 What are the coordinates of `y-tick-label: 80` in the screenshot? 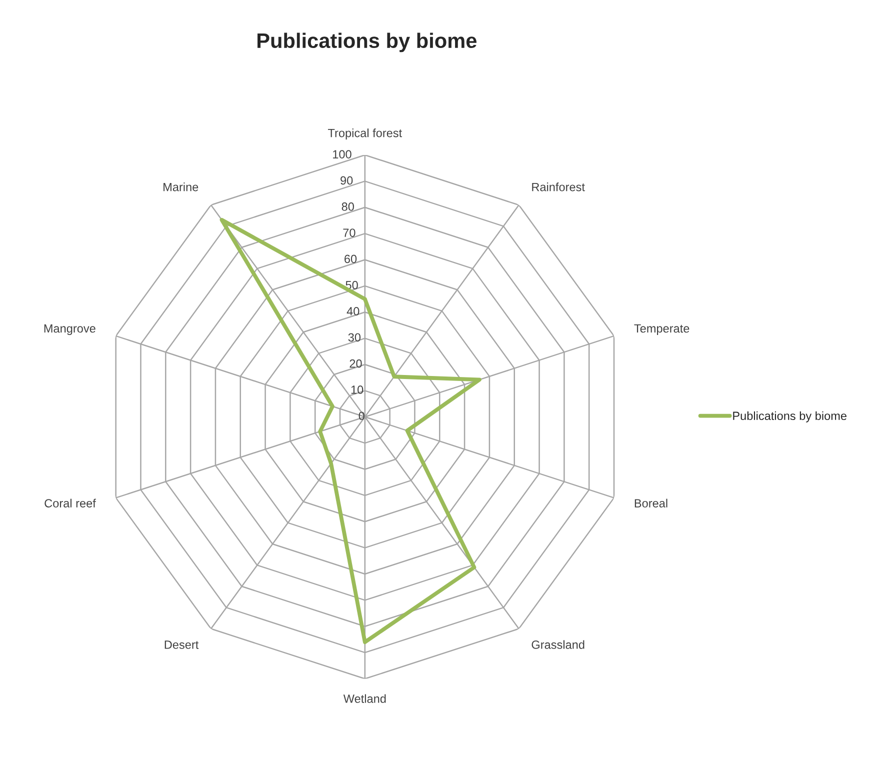 It's located at (348, 206).